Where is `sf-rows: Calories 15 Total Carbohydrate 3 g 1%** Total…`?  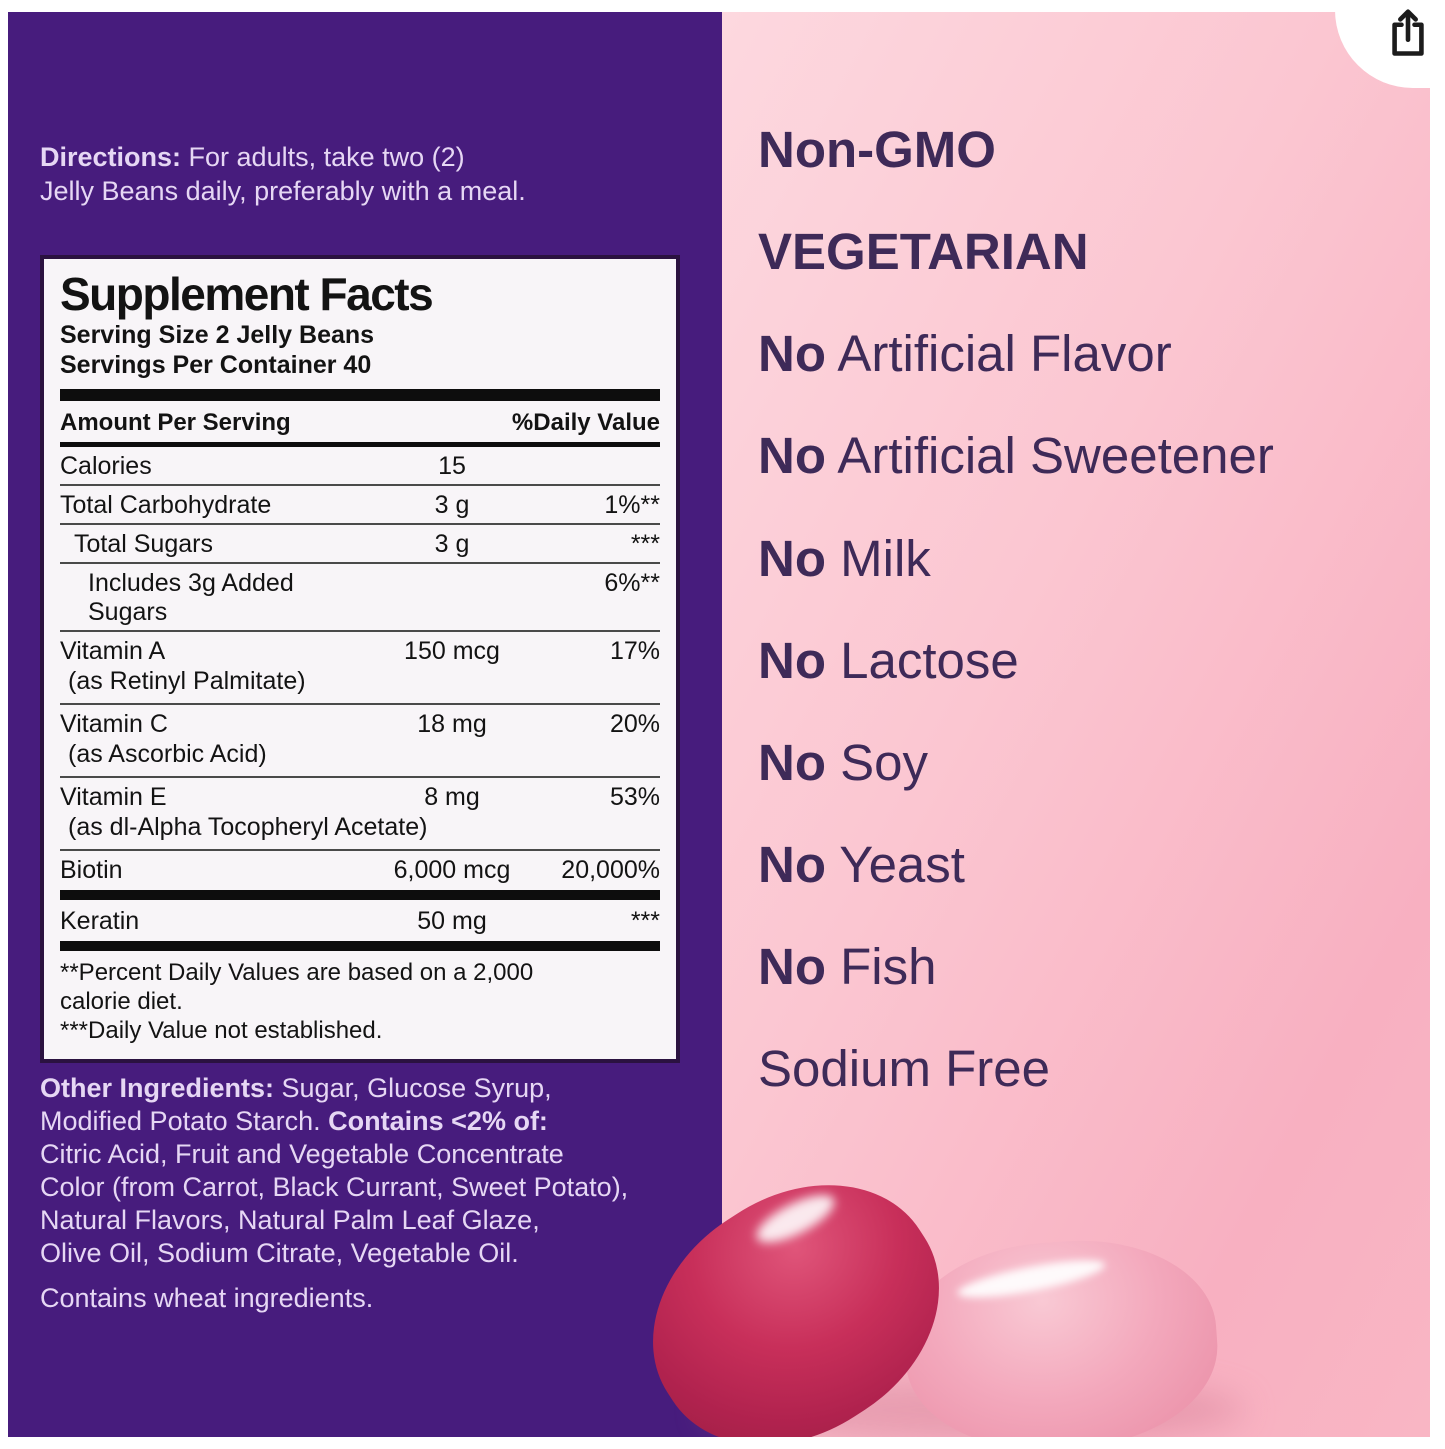
sf-rows: Calories 15 Total Carbohydrate 3 g 1%** Total… is located at coordinates (360, 699).